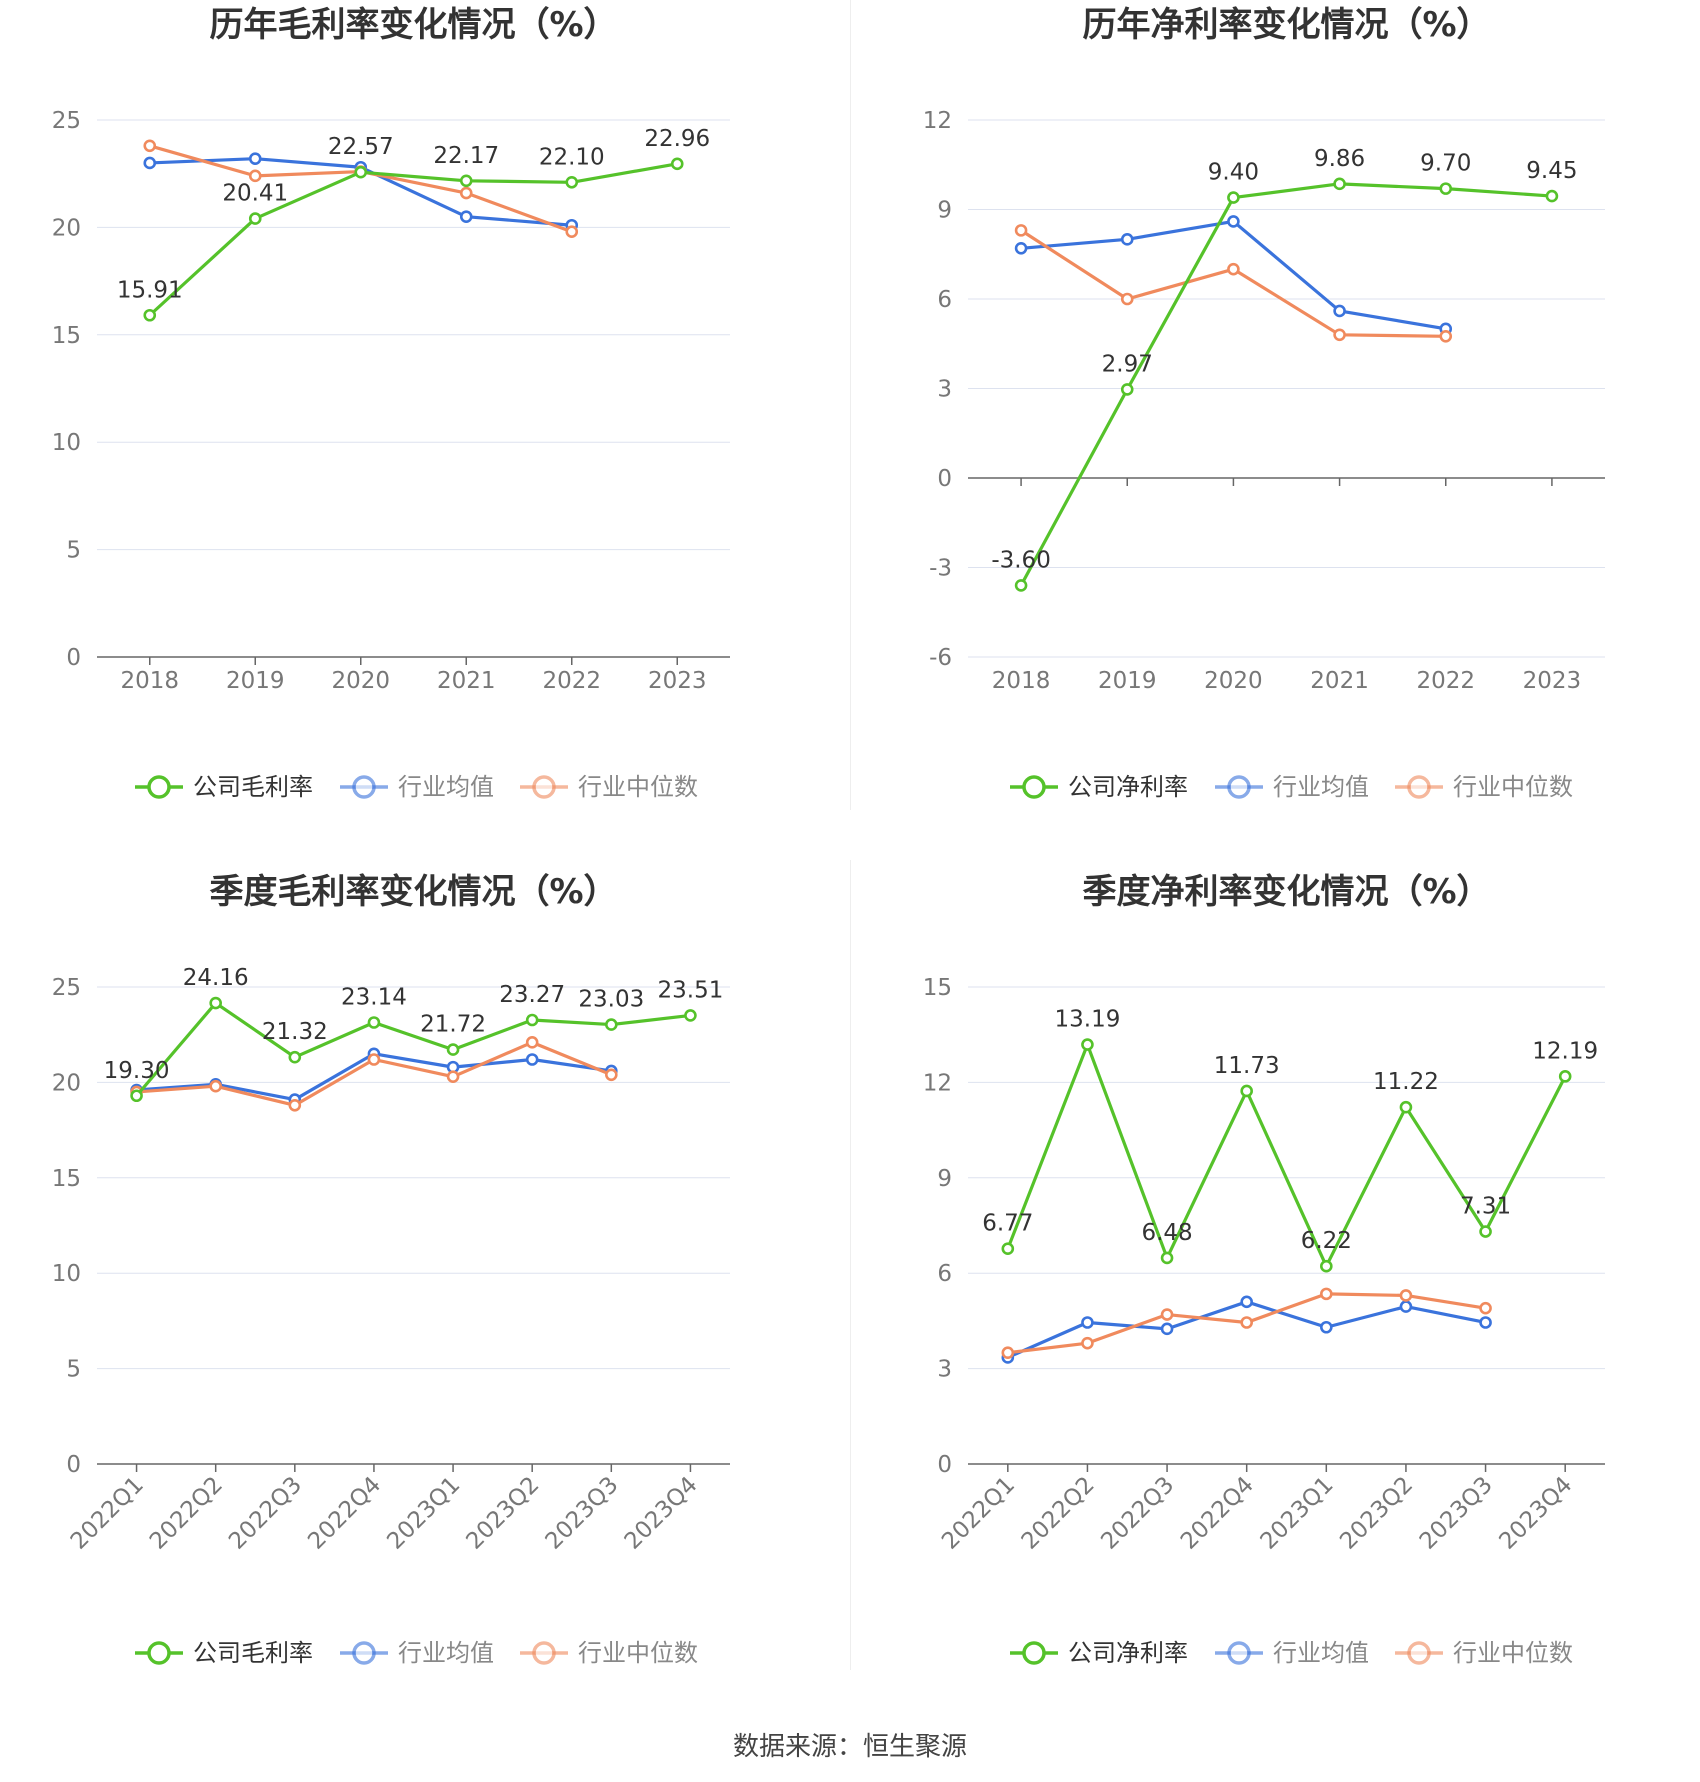  What do you see at coordinates (1297, 1513) in the screenshot?
I see `x-tick-label: 2023Q1` at bounding box center [1297, 1513].